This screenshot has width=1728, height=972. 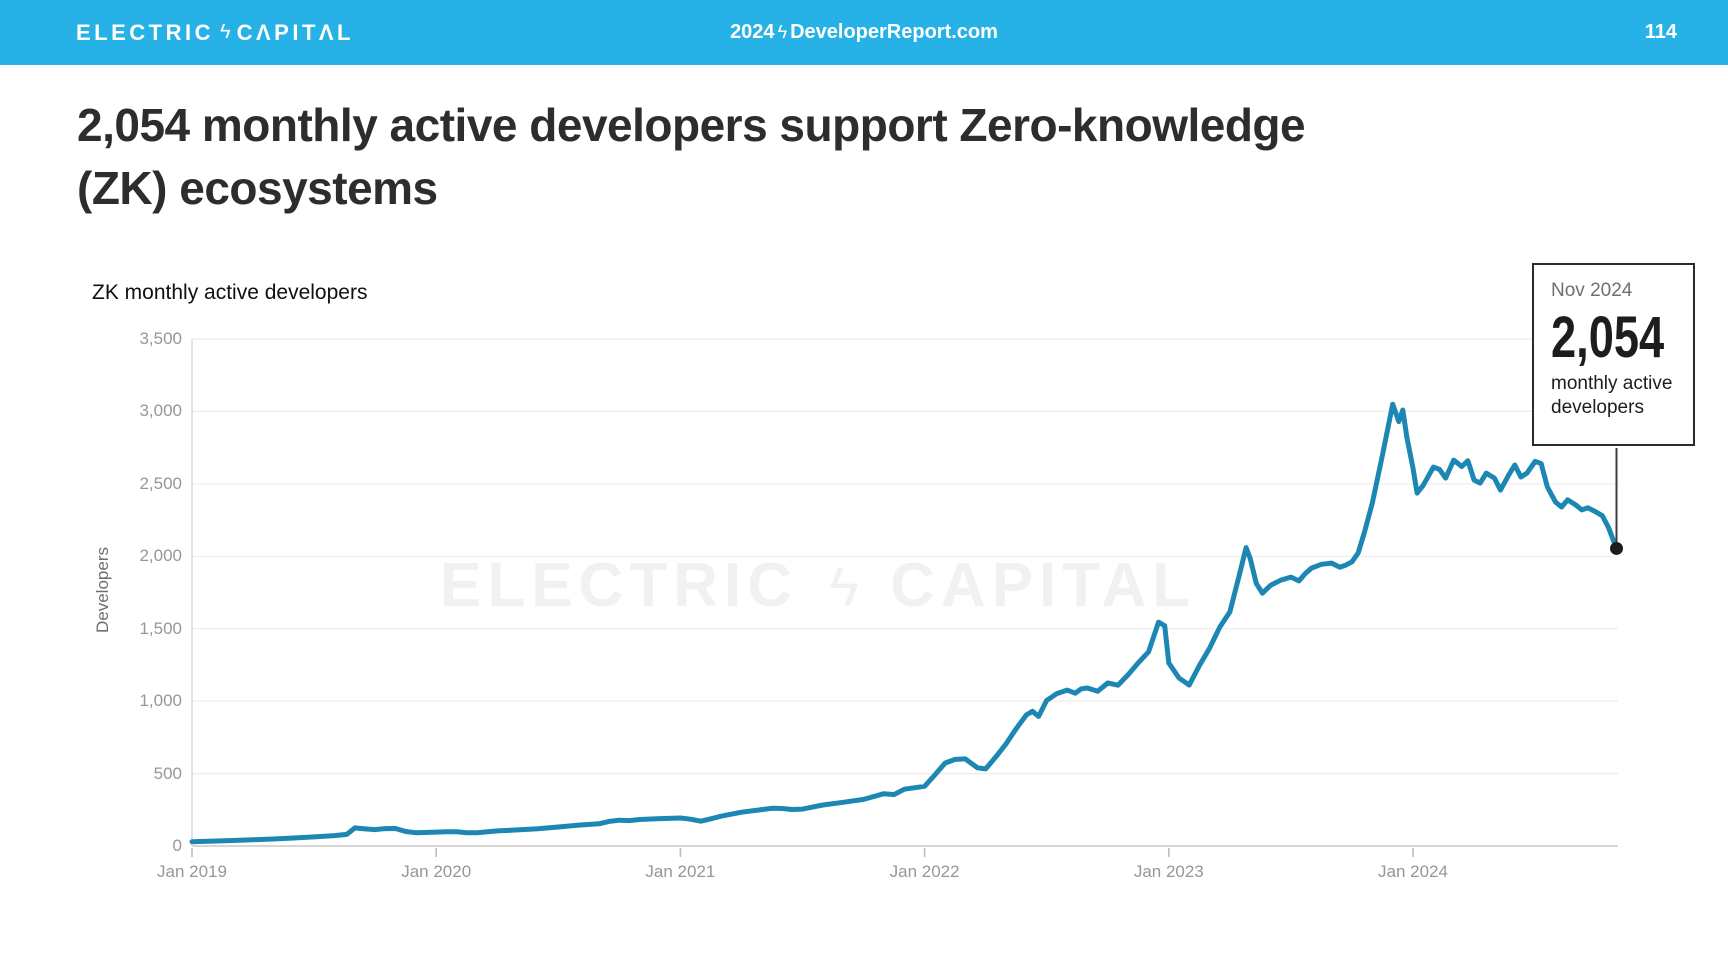 I want to click on callout-month: Nov 2024, so click(x=1592, y=290).